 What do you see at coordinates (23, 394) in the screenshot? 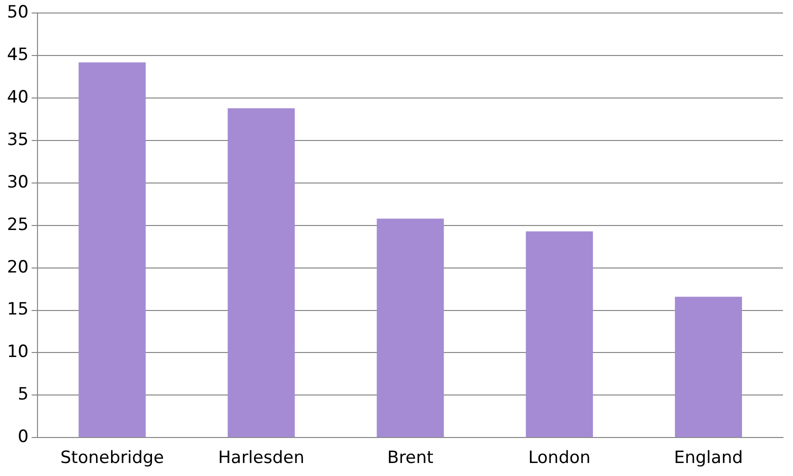
I see `y-tick-label: 5` at bounding box center [23, 394].